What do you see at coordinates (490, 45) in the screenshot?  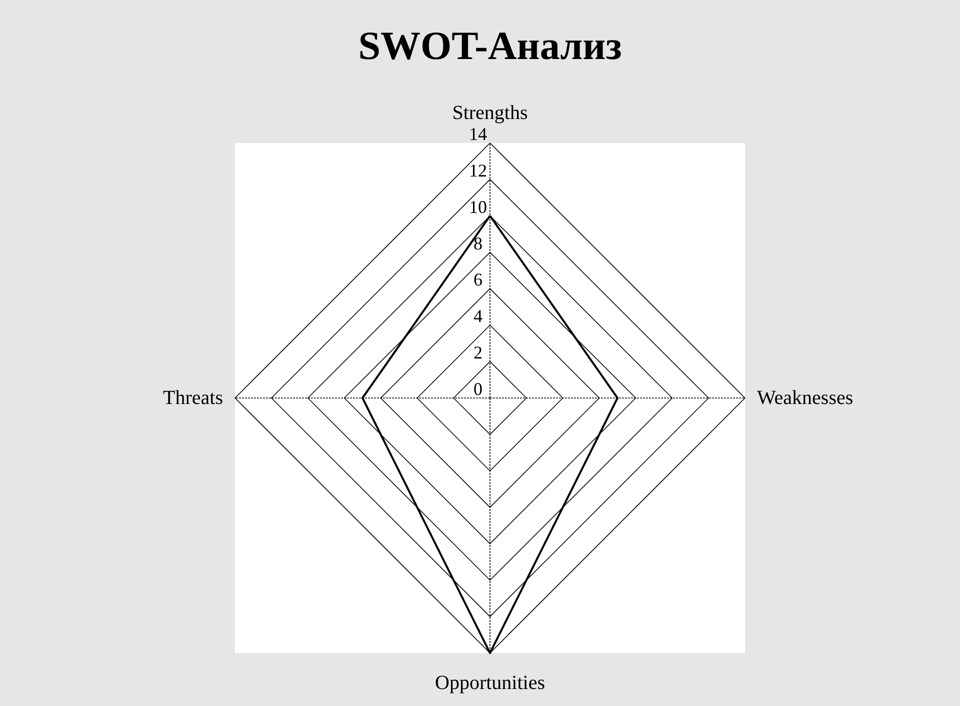 I see `chart-title: SWOT-Анализ` at bounding box center [490, 45].